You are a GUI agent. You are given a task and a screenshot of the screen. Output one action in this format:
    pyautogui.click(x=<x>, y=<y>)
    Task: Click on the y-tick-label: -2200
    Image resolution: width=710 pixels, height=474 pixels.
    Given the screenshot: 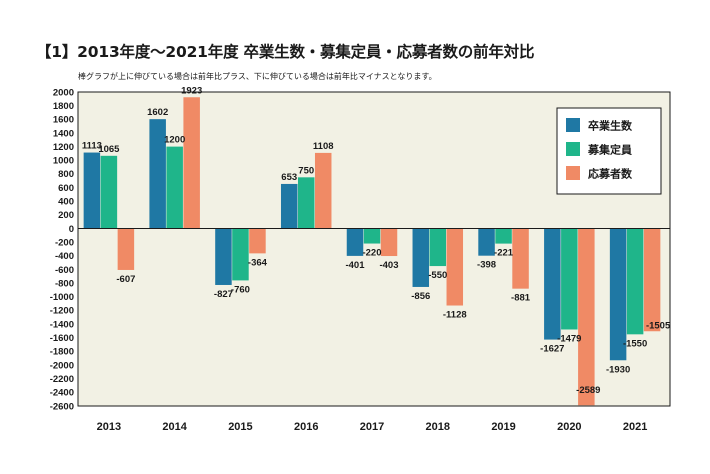 What is the action you would take?
    pyautogui.click(x=62, y=379)
    